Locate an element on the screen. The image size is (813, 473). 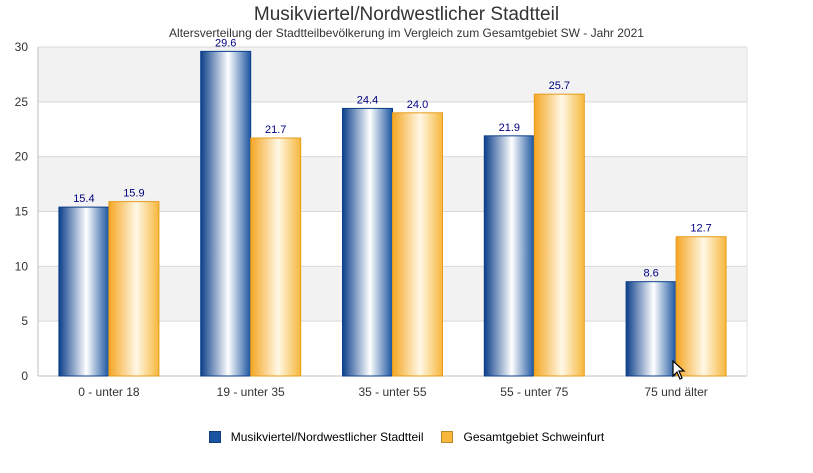
y-tick-label: 20 is located at coordinates (22, 157).